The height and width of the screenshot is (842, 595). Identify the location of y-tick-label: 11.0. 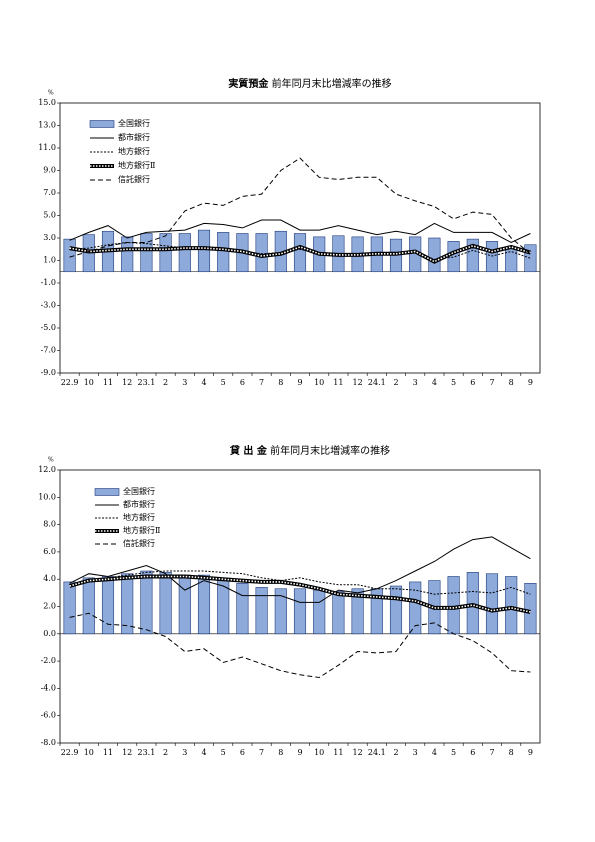
(47, 147).